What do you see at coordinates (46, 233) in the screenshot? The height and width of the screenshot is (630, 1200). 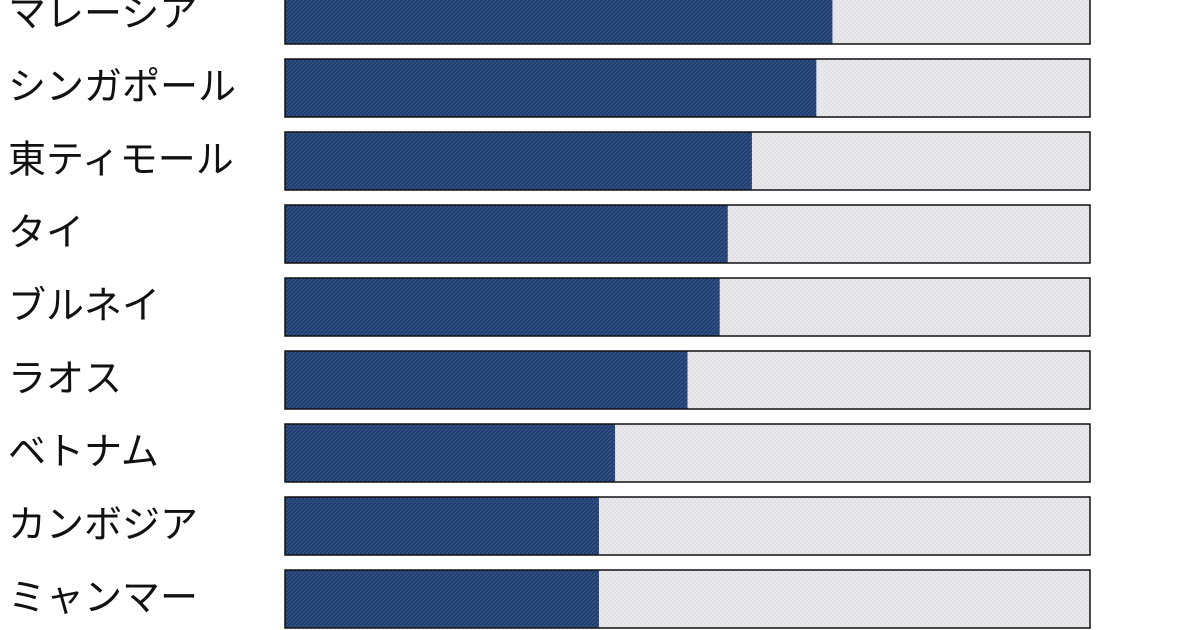 I see `category-label: タイ` at bounding box center [46, 233].